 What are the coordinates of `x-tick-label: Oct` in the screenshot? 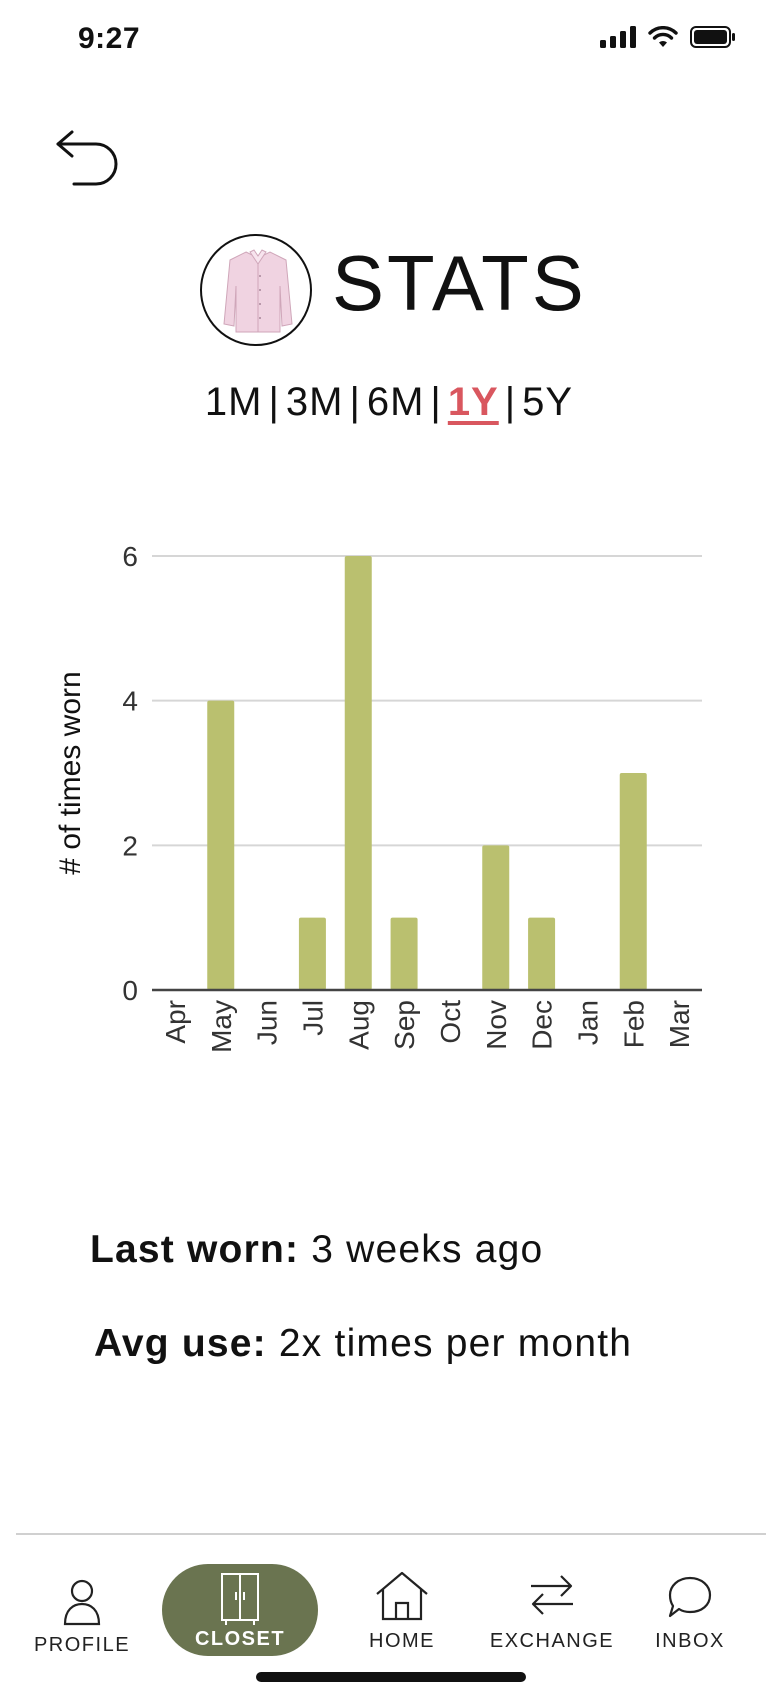 It's located at (450, 1022).